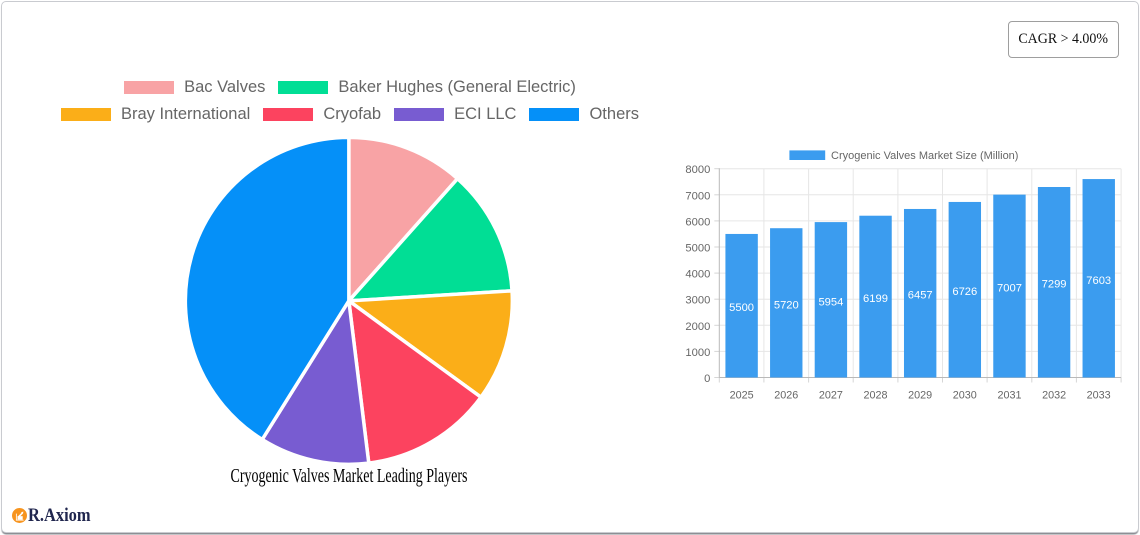  Describe the element at coordinates (831, 396) in the screenshot. I see `svg-text: 2027` at that location.